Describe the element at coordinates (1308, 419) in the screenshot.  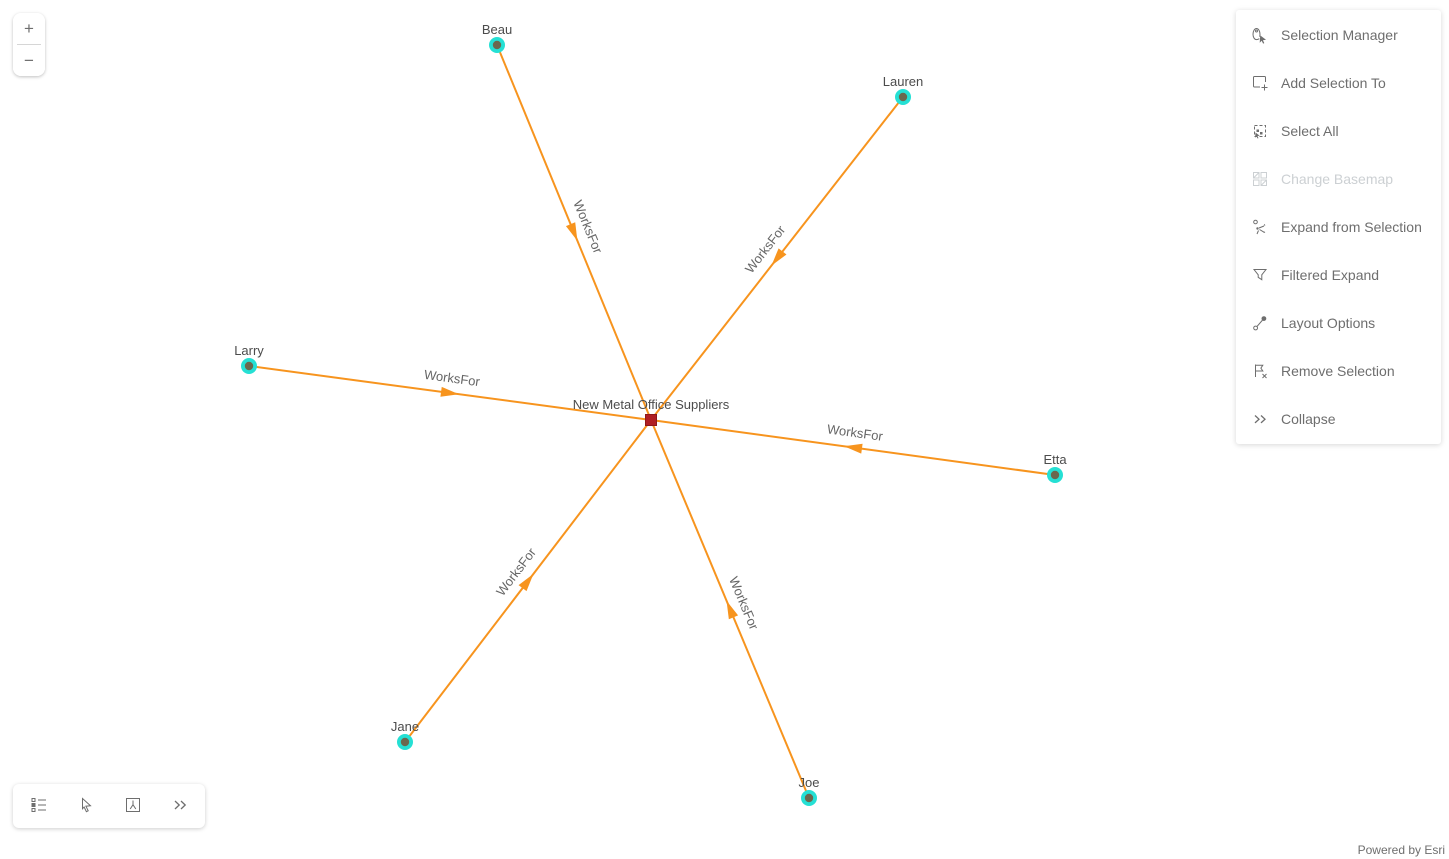
I see `menu-item-label: Collapse` at that location.